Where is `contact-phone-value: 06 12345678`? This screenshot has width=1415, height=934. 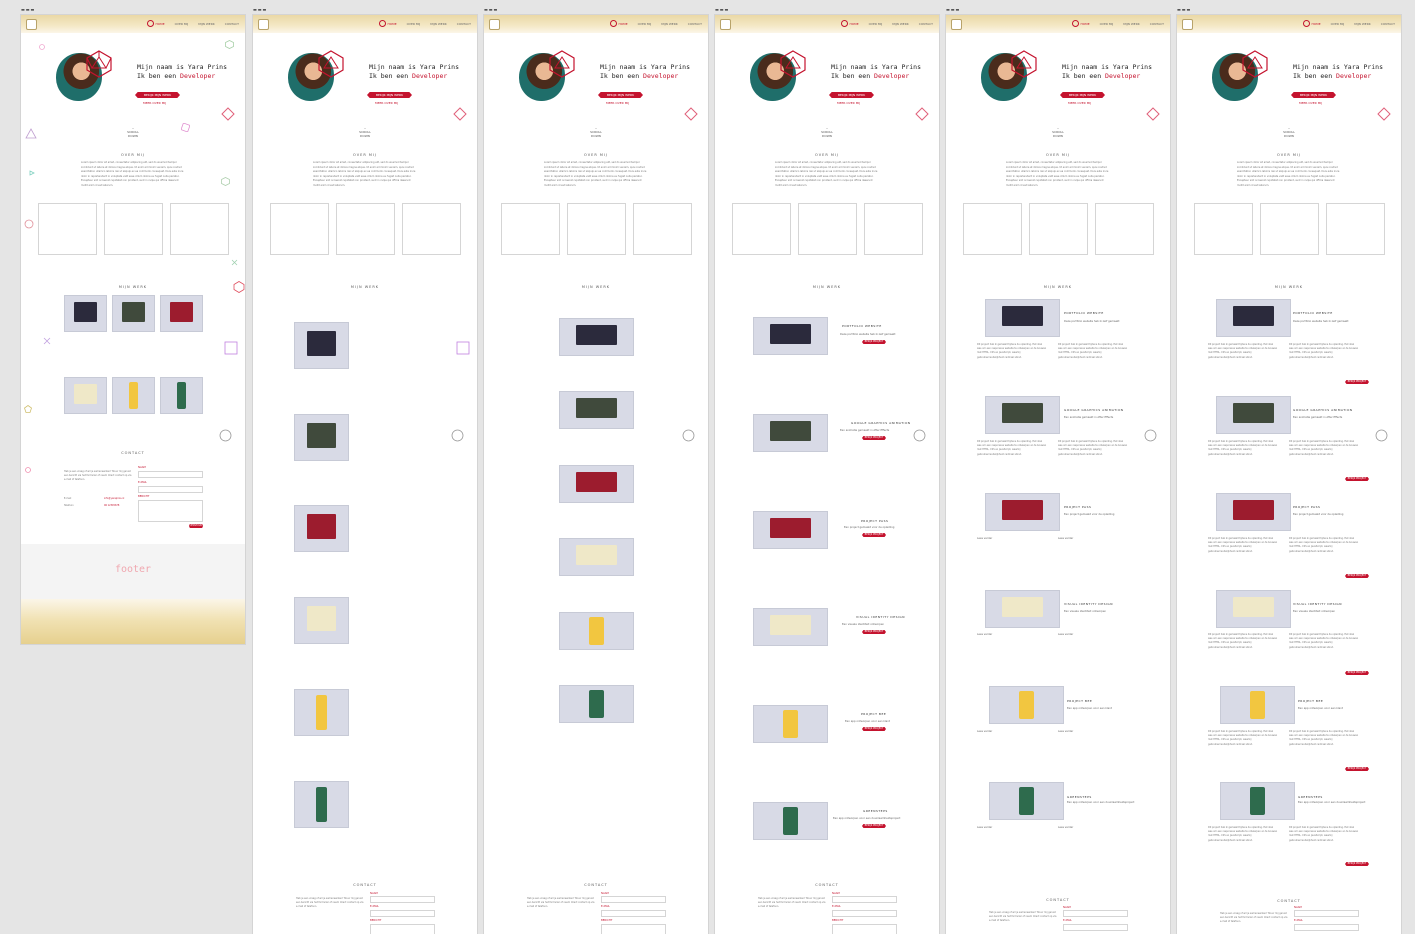 contact-phone-value: 06 12345678 is located at coordinates (112, 505).